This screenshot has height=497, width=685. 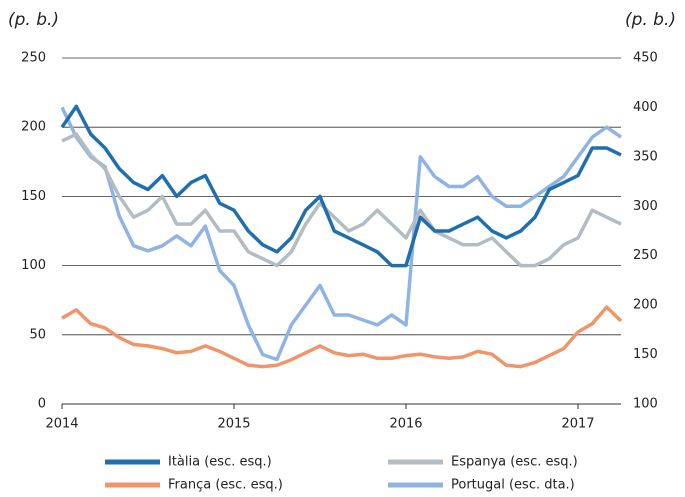 I want to click on y-tick-label: 200, so click(x=33, y=127).